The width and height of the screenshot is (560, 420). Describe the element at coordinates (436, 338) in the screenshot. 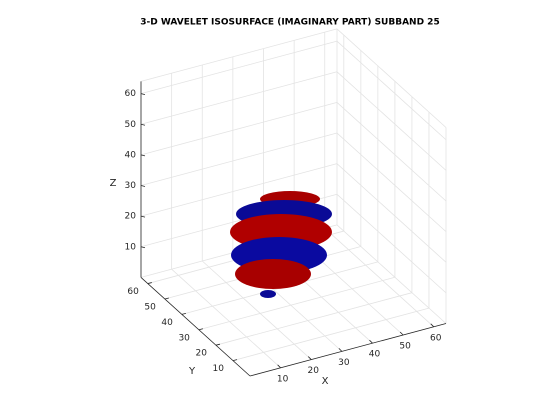

I see `x-tick-label: 60` at that location.